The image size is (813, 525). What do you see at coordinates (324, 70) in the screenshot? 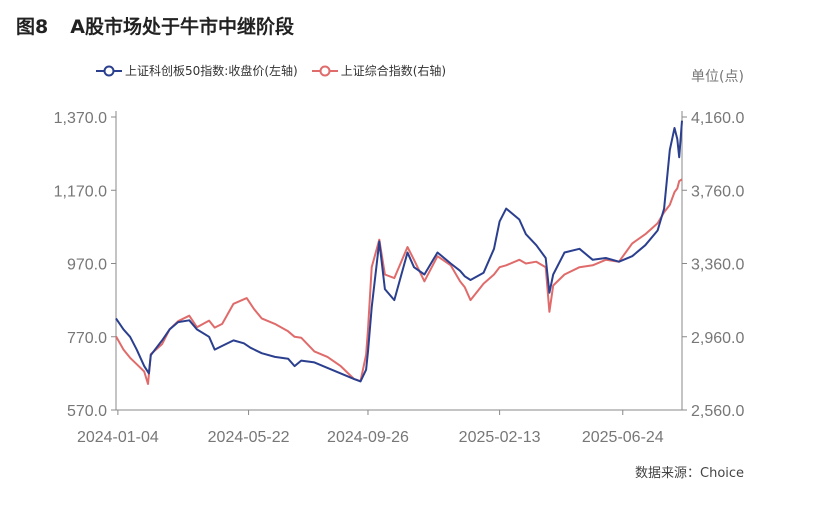
I see `legend-marker-series2` at bounding box center [324, 70].